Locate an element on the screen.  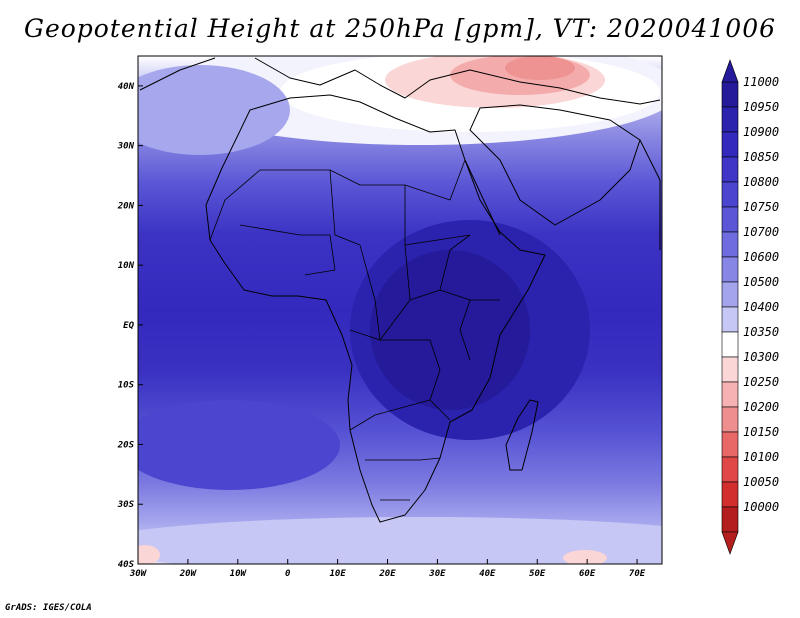
lon-label: 10W is located at coordinates (239, 574).